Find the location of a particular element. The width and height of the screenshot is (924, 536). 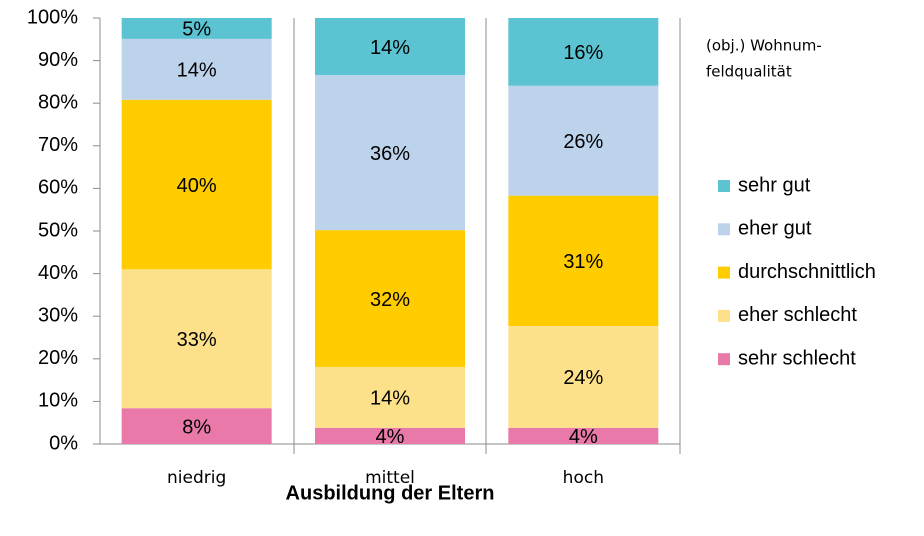

value-label: 24% is located at coordinates (583, 378).